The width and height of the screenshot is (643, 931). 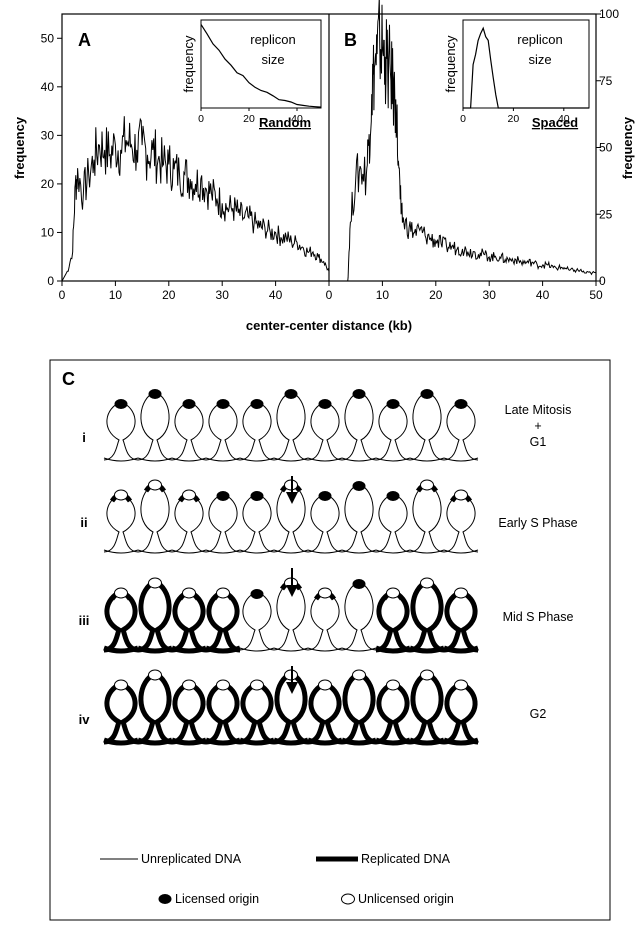 What do you see at coordinates (609, 14) in the screenshot?
I see `y-tick-label: 100` at bounding box center [609, 14].